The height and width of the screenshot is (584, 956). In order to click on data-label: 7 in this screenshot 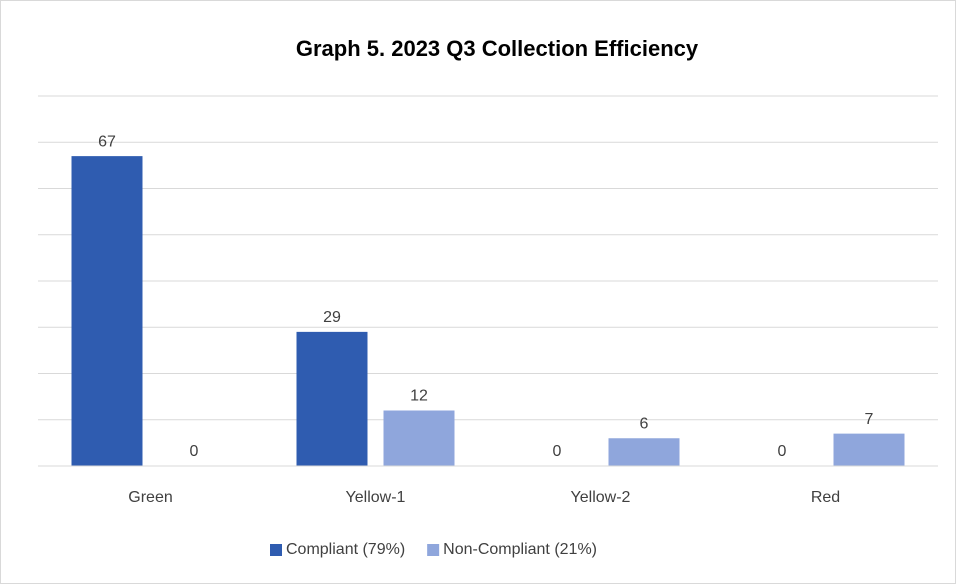, I will do `click(869, 419)`.